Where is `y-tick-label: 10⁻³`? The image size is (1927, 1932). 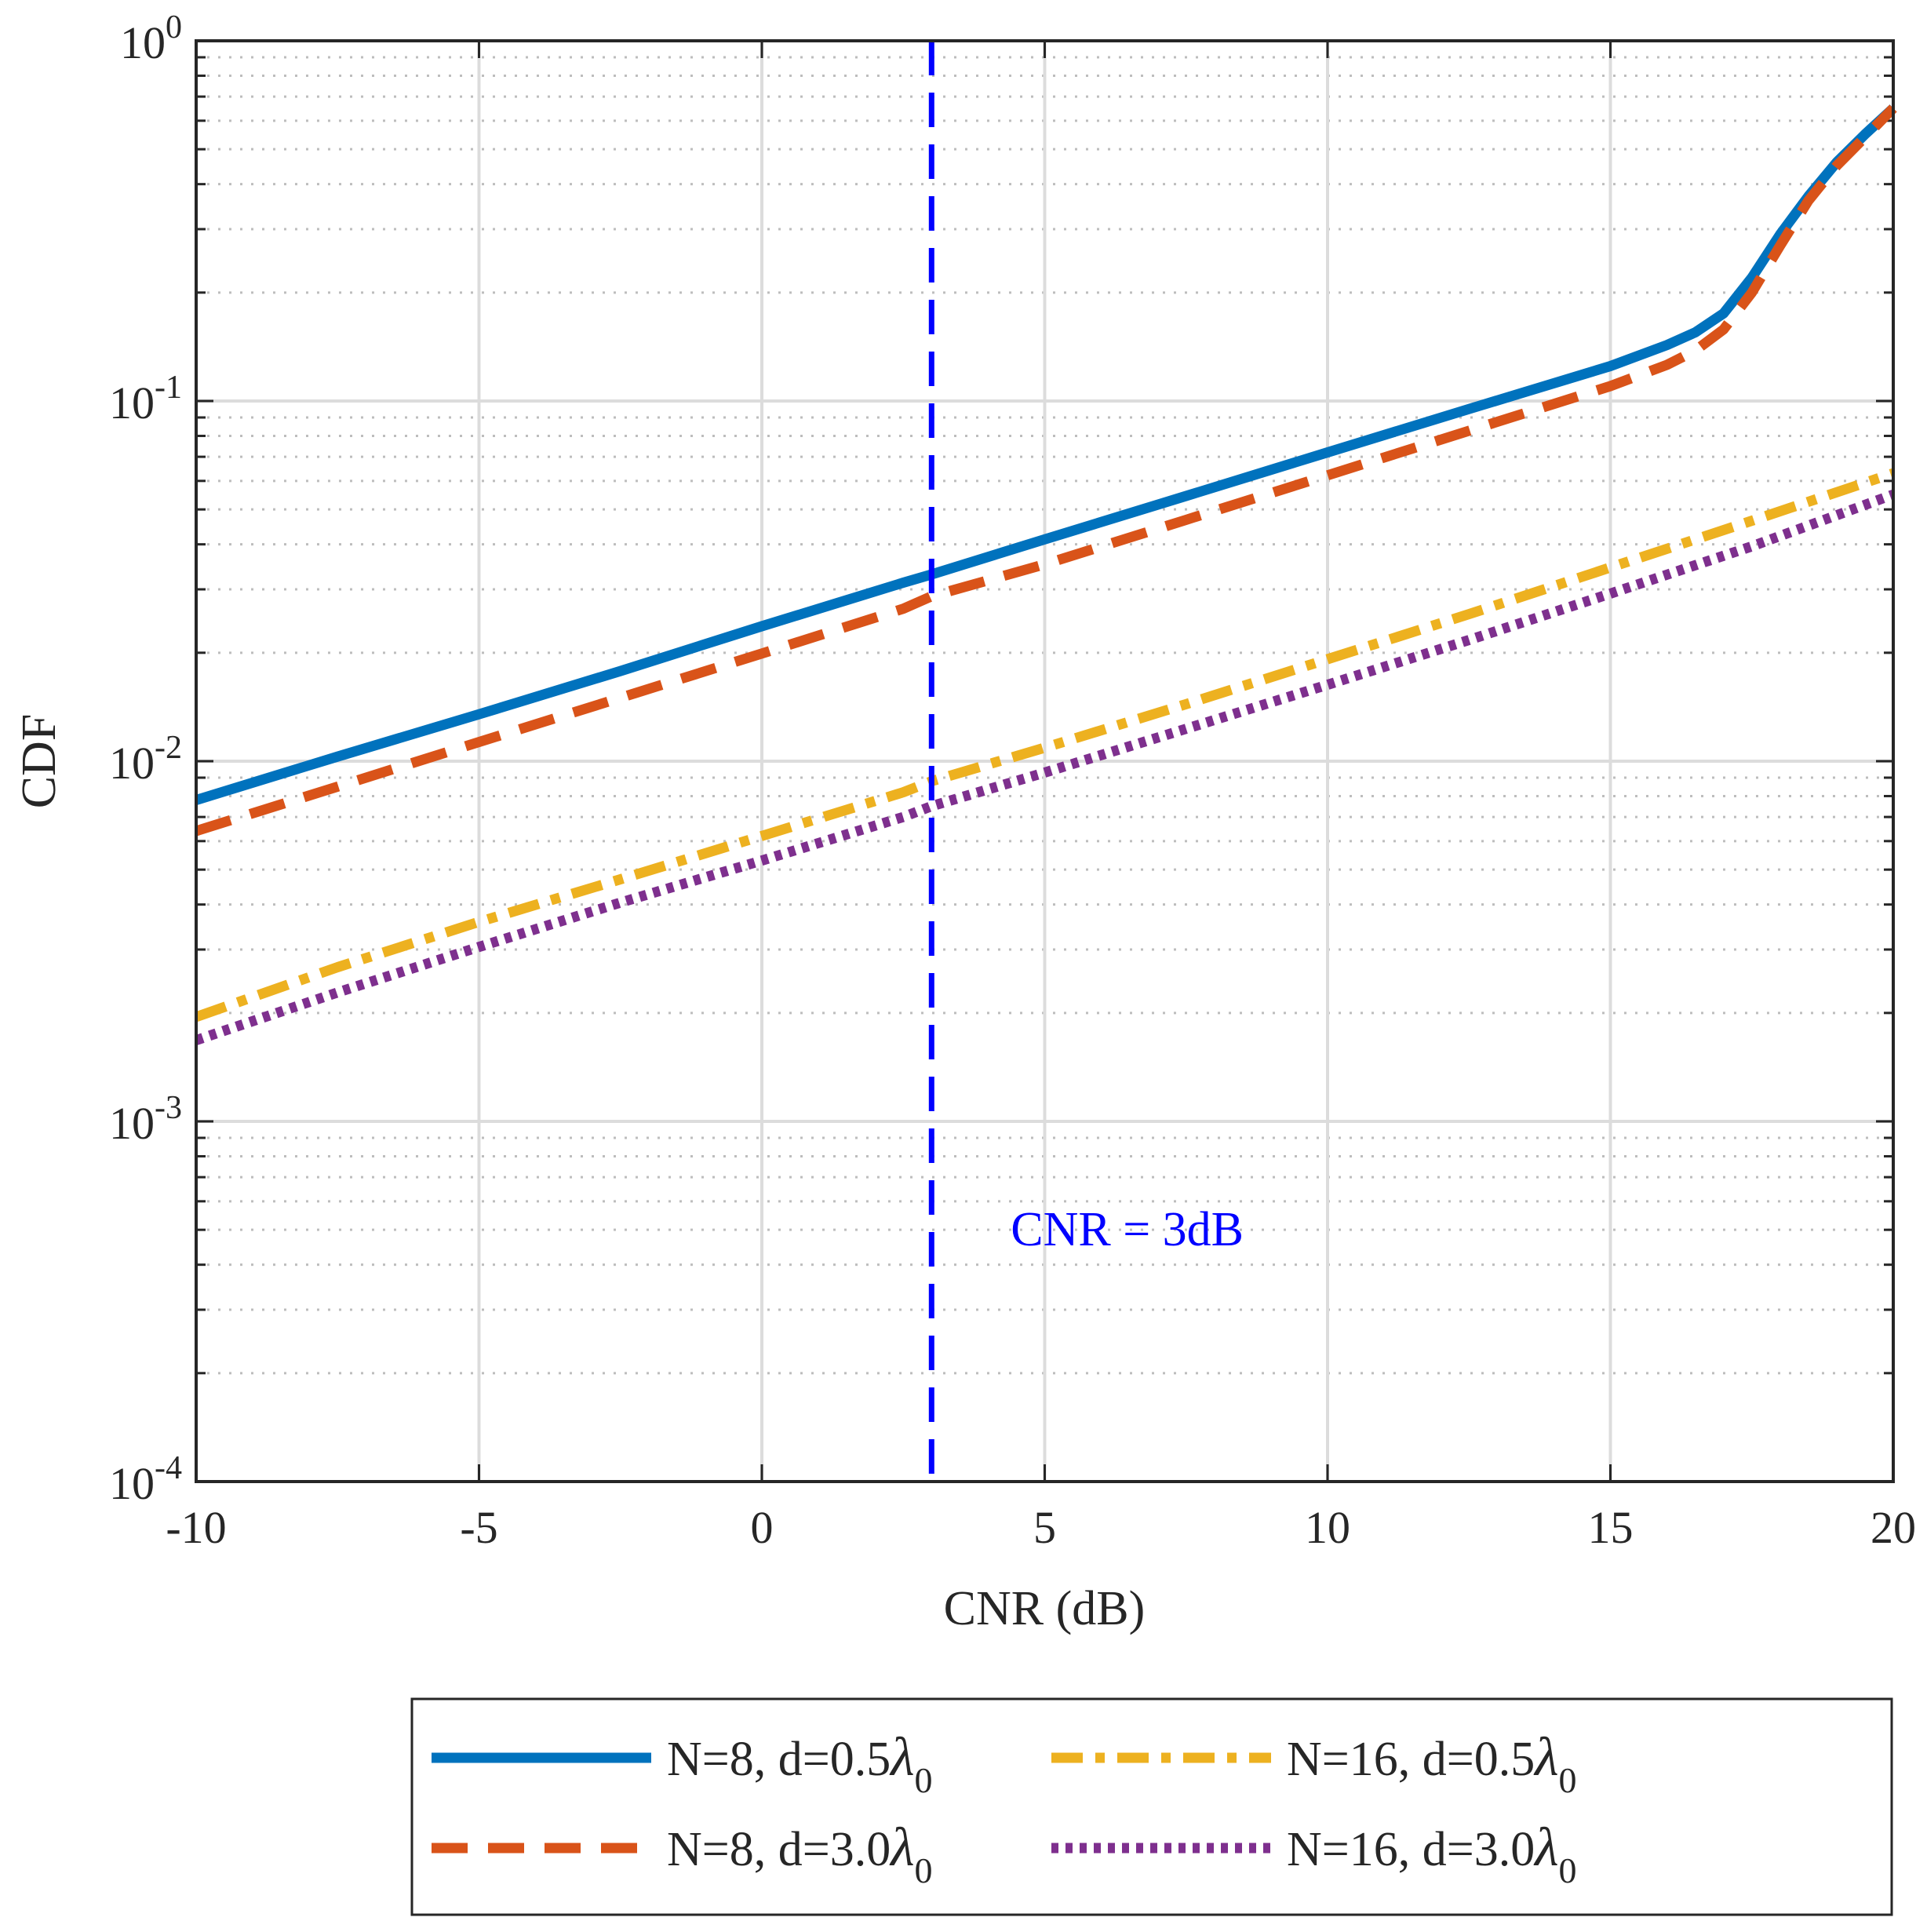
y-tick-label: 10⁻³ is located at coordinates (145, 1119).